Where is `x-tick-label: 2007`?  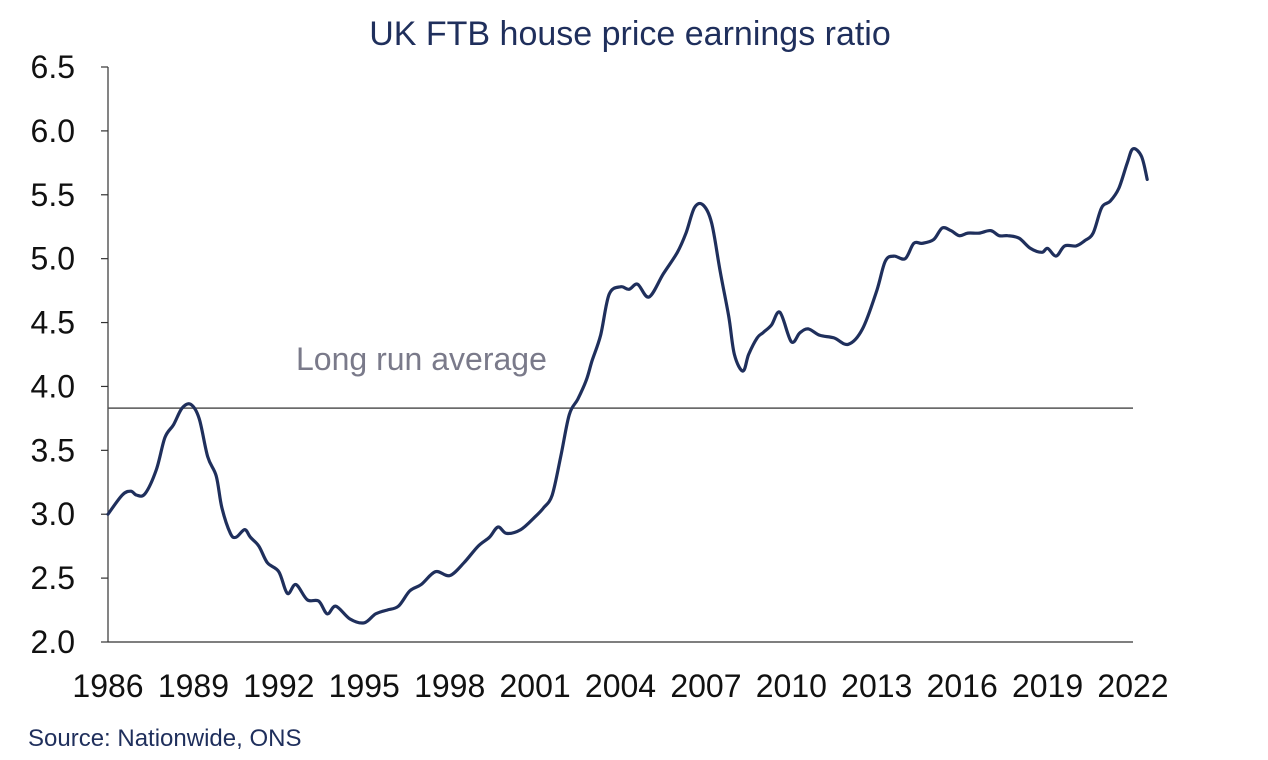
x-tick-label: 2007 is located at coordinates (705, 686).